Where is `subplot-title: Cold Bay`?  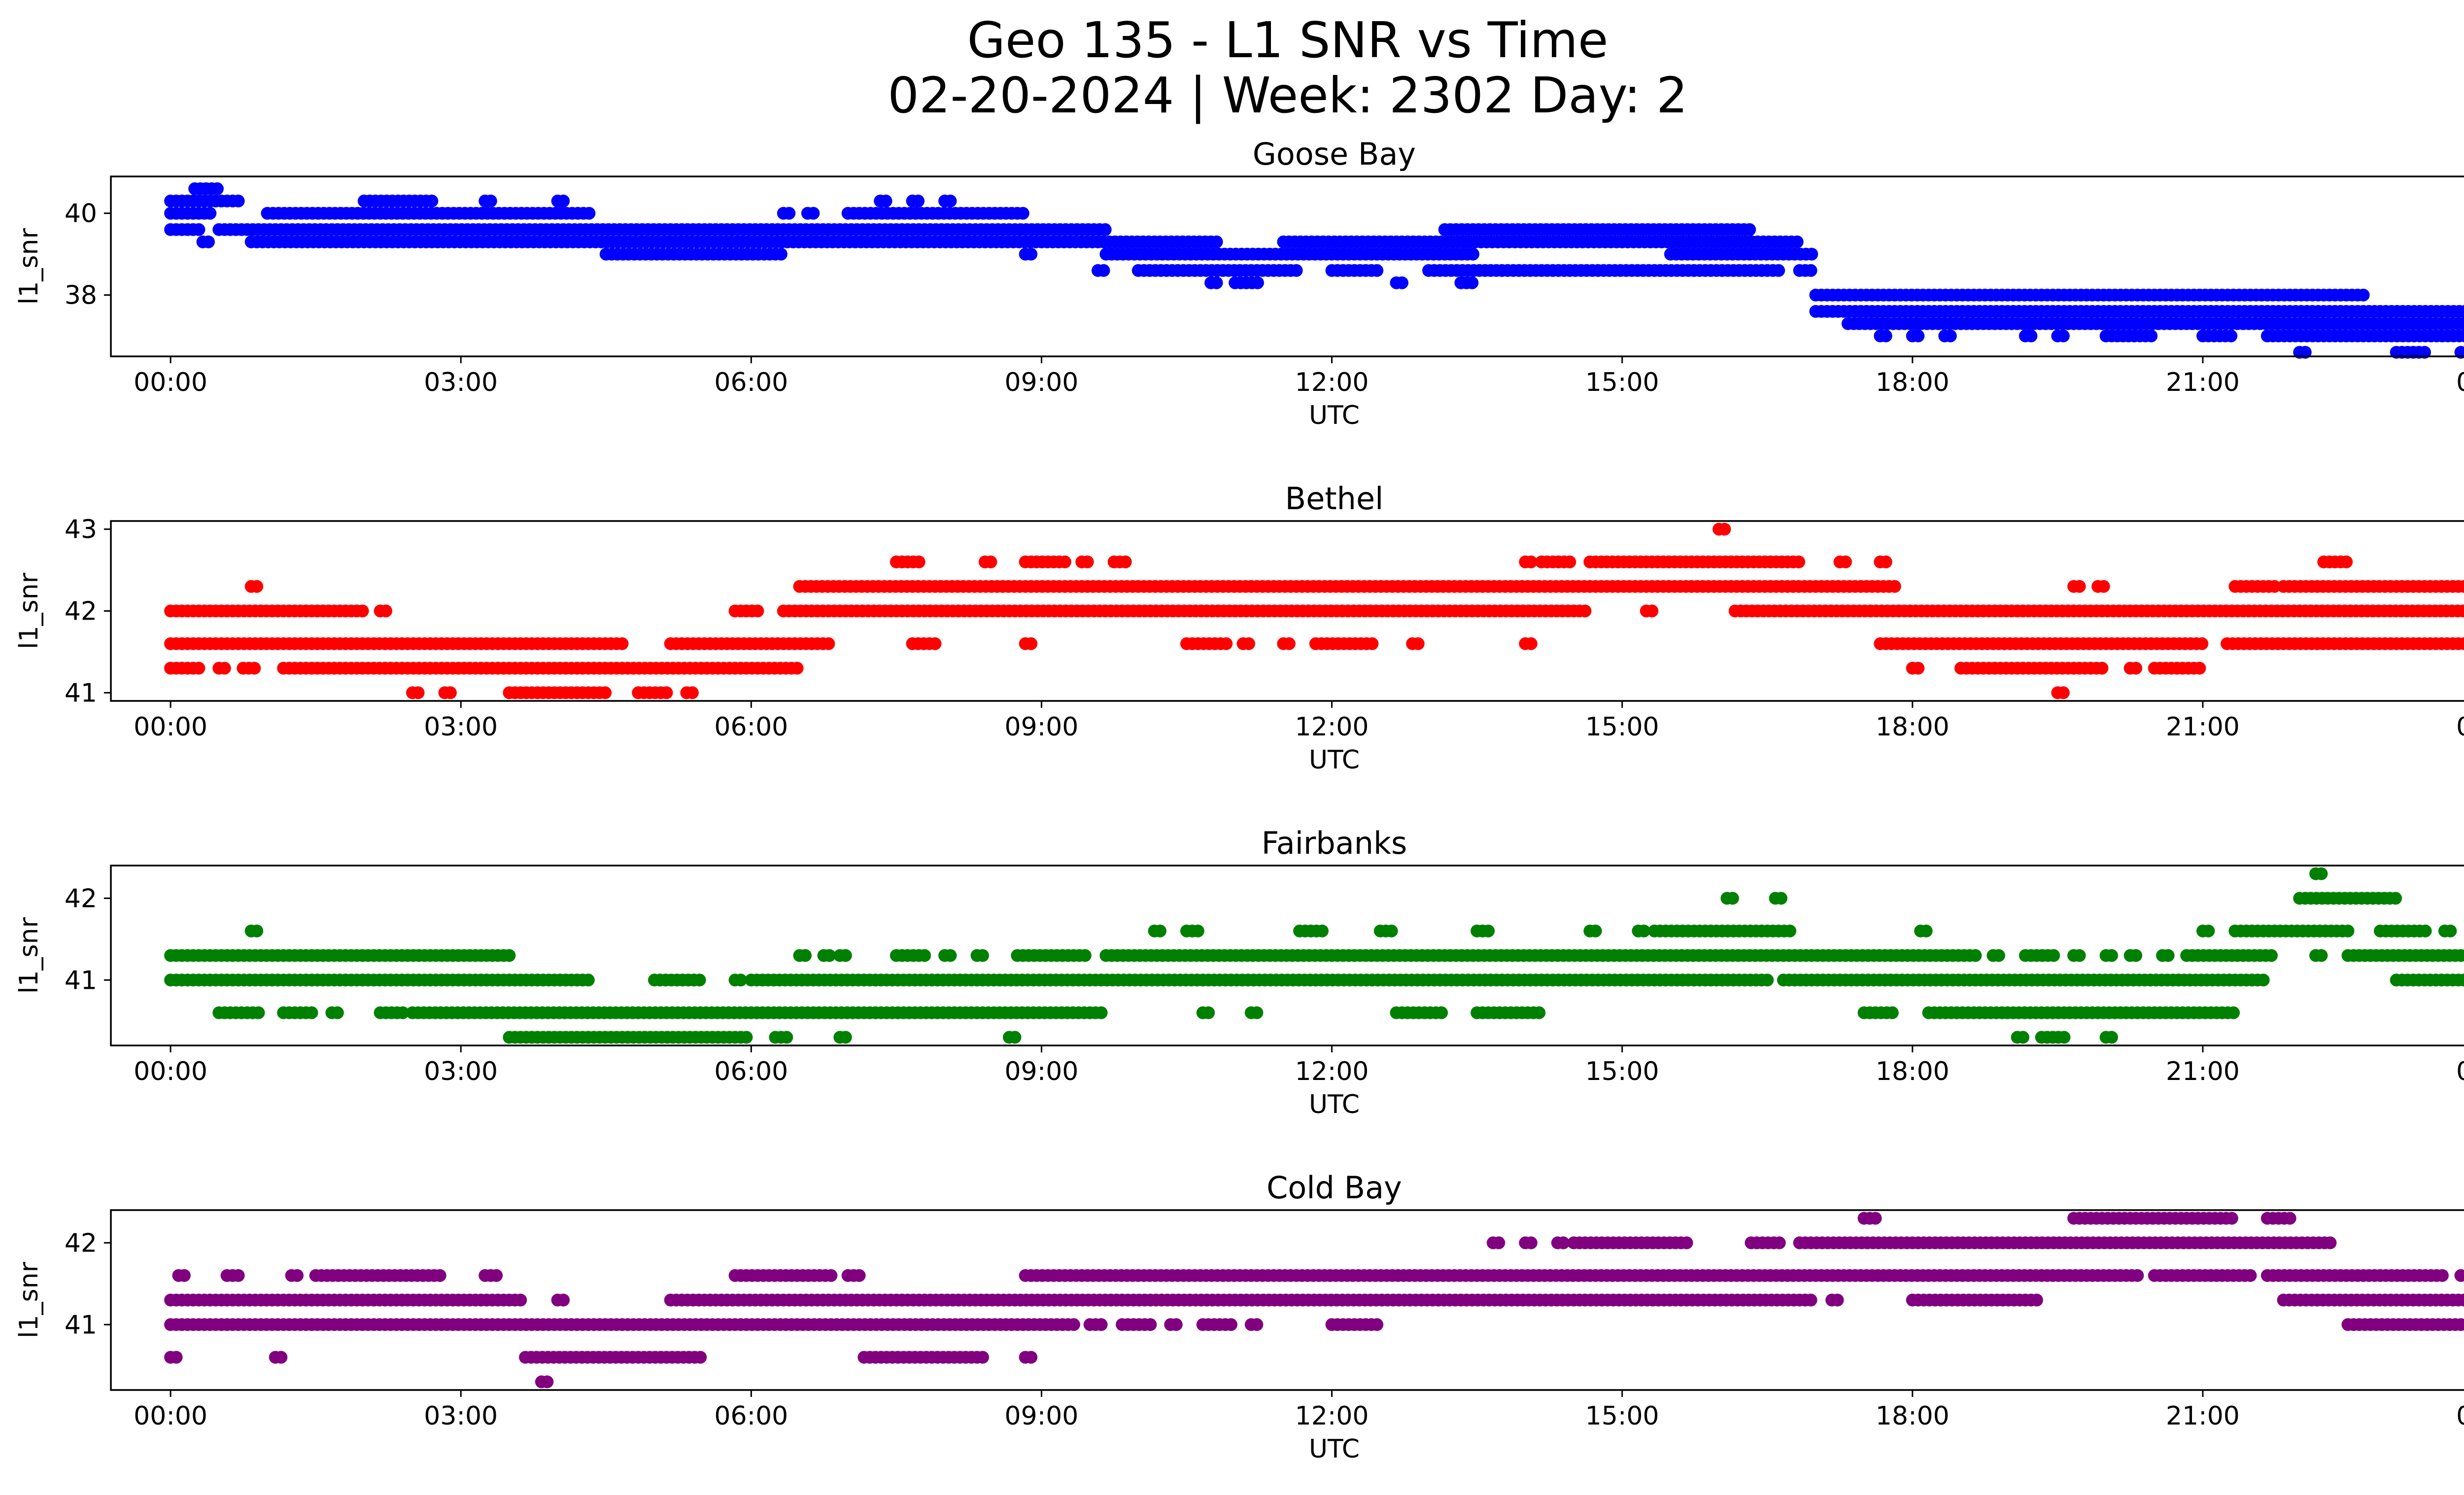
subplot-title: Cold Bay is located at coordinates (1334, 1188).